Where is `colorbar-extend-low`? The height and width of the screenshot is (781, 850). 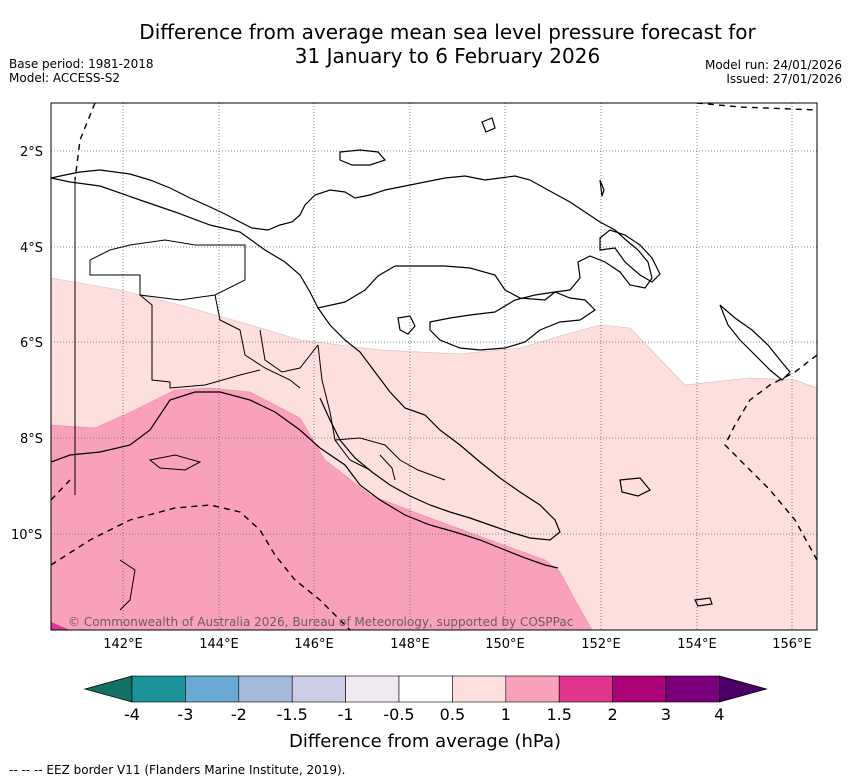
colorbar-extend-low is located at coordinates (108, 689).